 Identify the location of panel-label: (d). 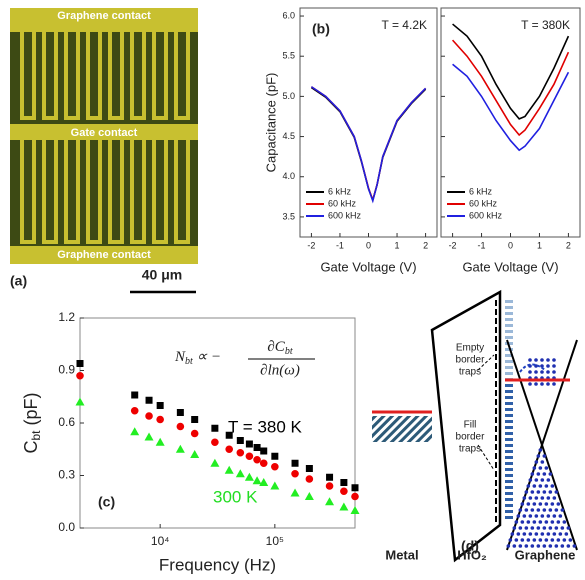
(470, 546).